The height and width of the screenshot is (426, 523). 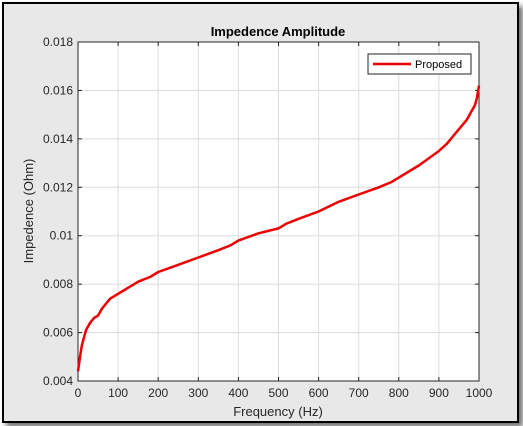 I want to click on y-tick-label: 0.014, so click(x=58, y=139).